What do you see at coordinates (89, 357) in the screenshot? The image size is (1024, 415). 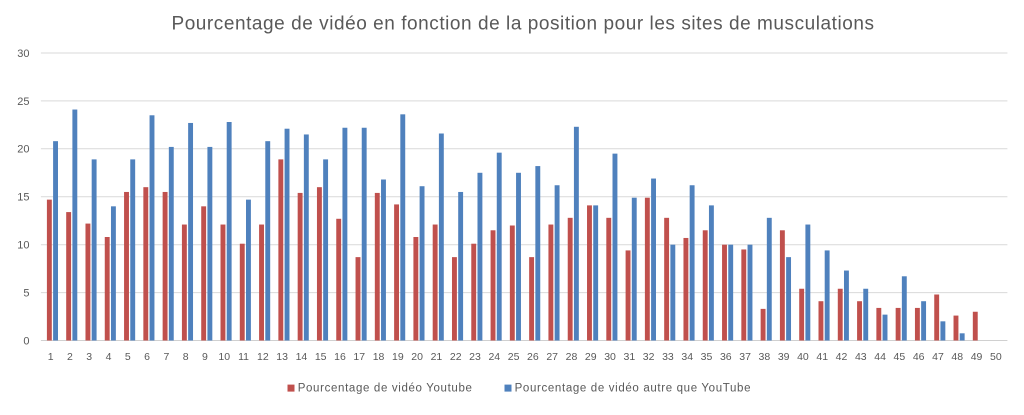 I see `svg-text: 3` at bounding box center [89, 357].